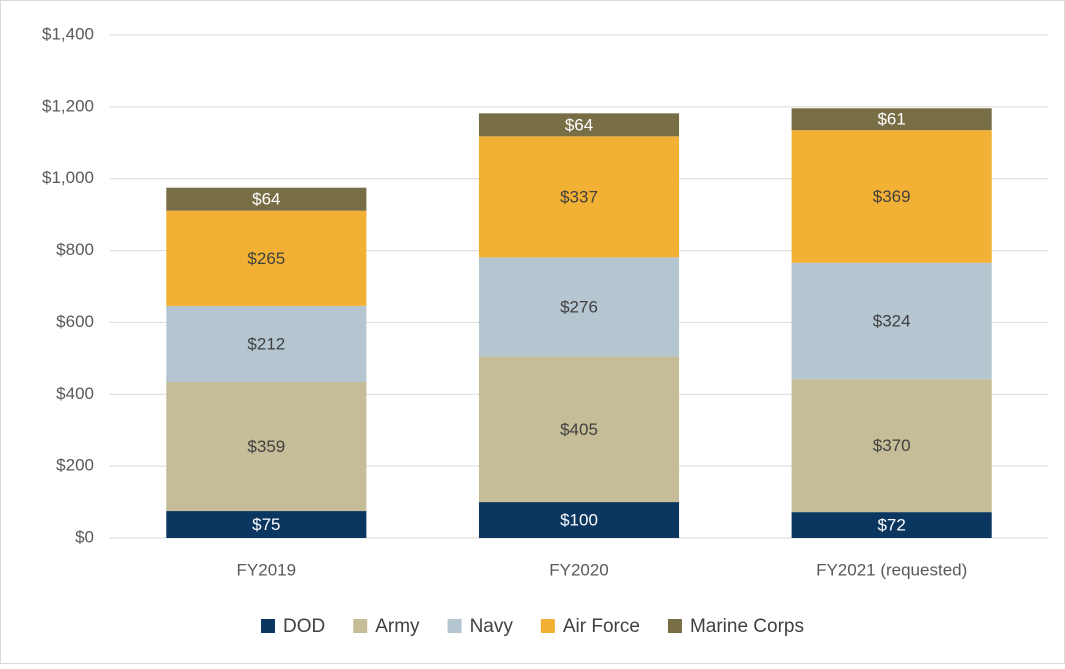 Image resolution: width=1065 pixels, height=669 pixels. I want to click on data-label: $369, so click(892, 196).